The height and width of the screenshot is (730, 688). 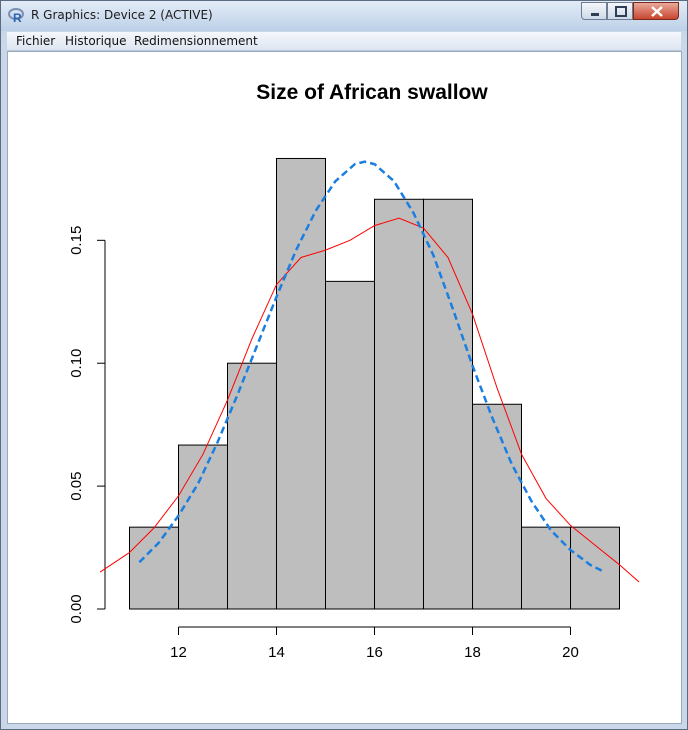 I want to click on close-button, so click(x=656, y=11).